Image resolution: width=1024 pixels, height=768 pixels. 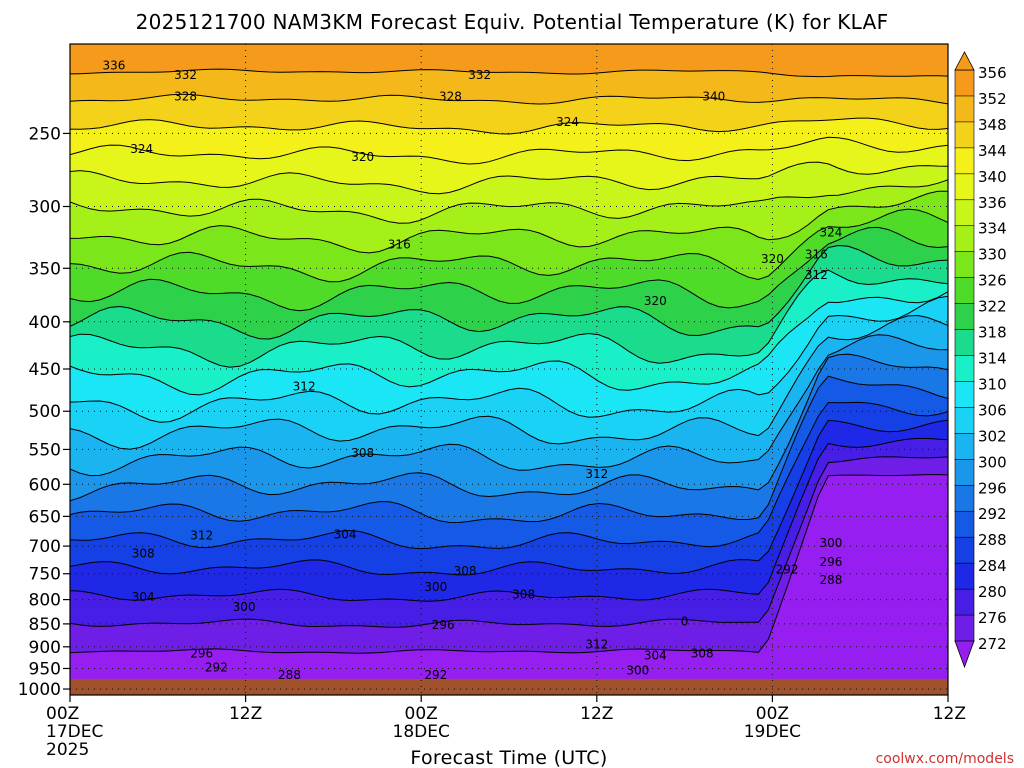 I want to click on colorbar-label: 340, so click(x=992, y=177).